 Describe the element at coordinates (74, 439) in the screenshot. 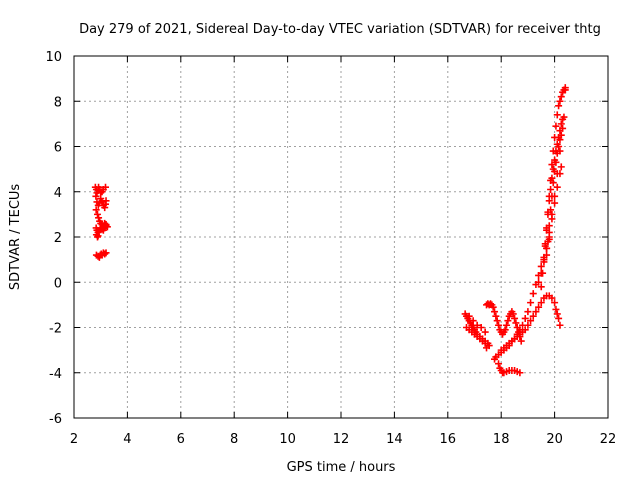

I see `x-tick-label: 2` at that location.